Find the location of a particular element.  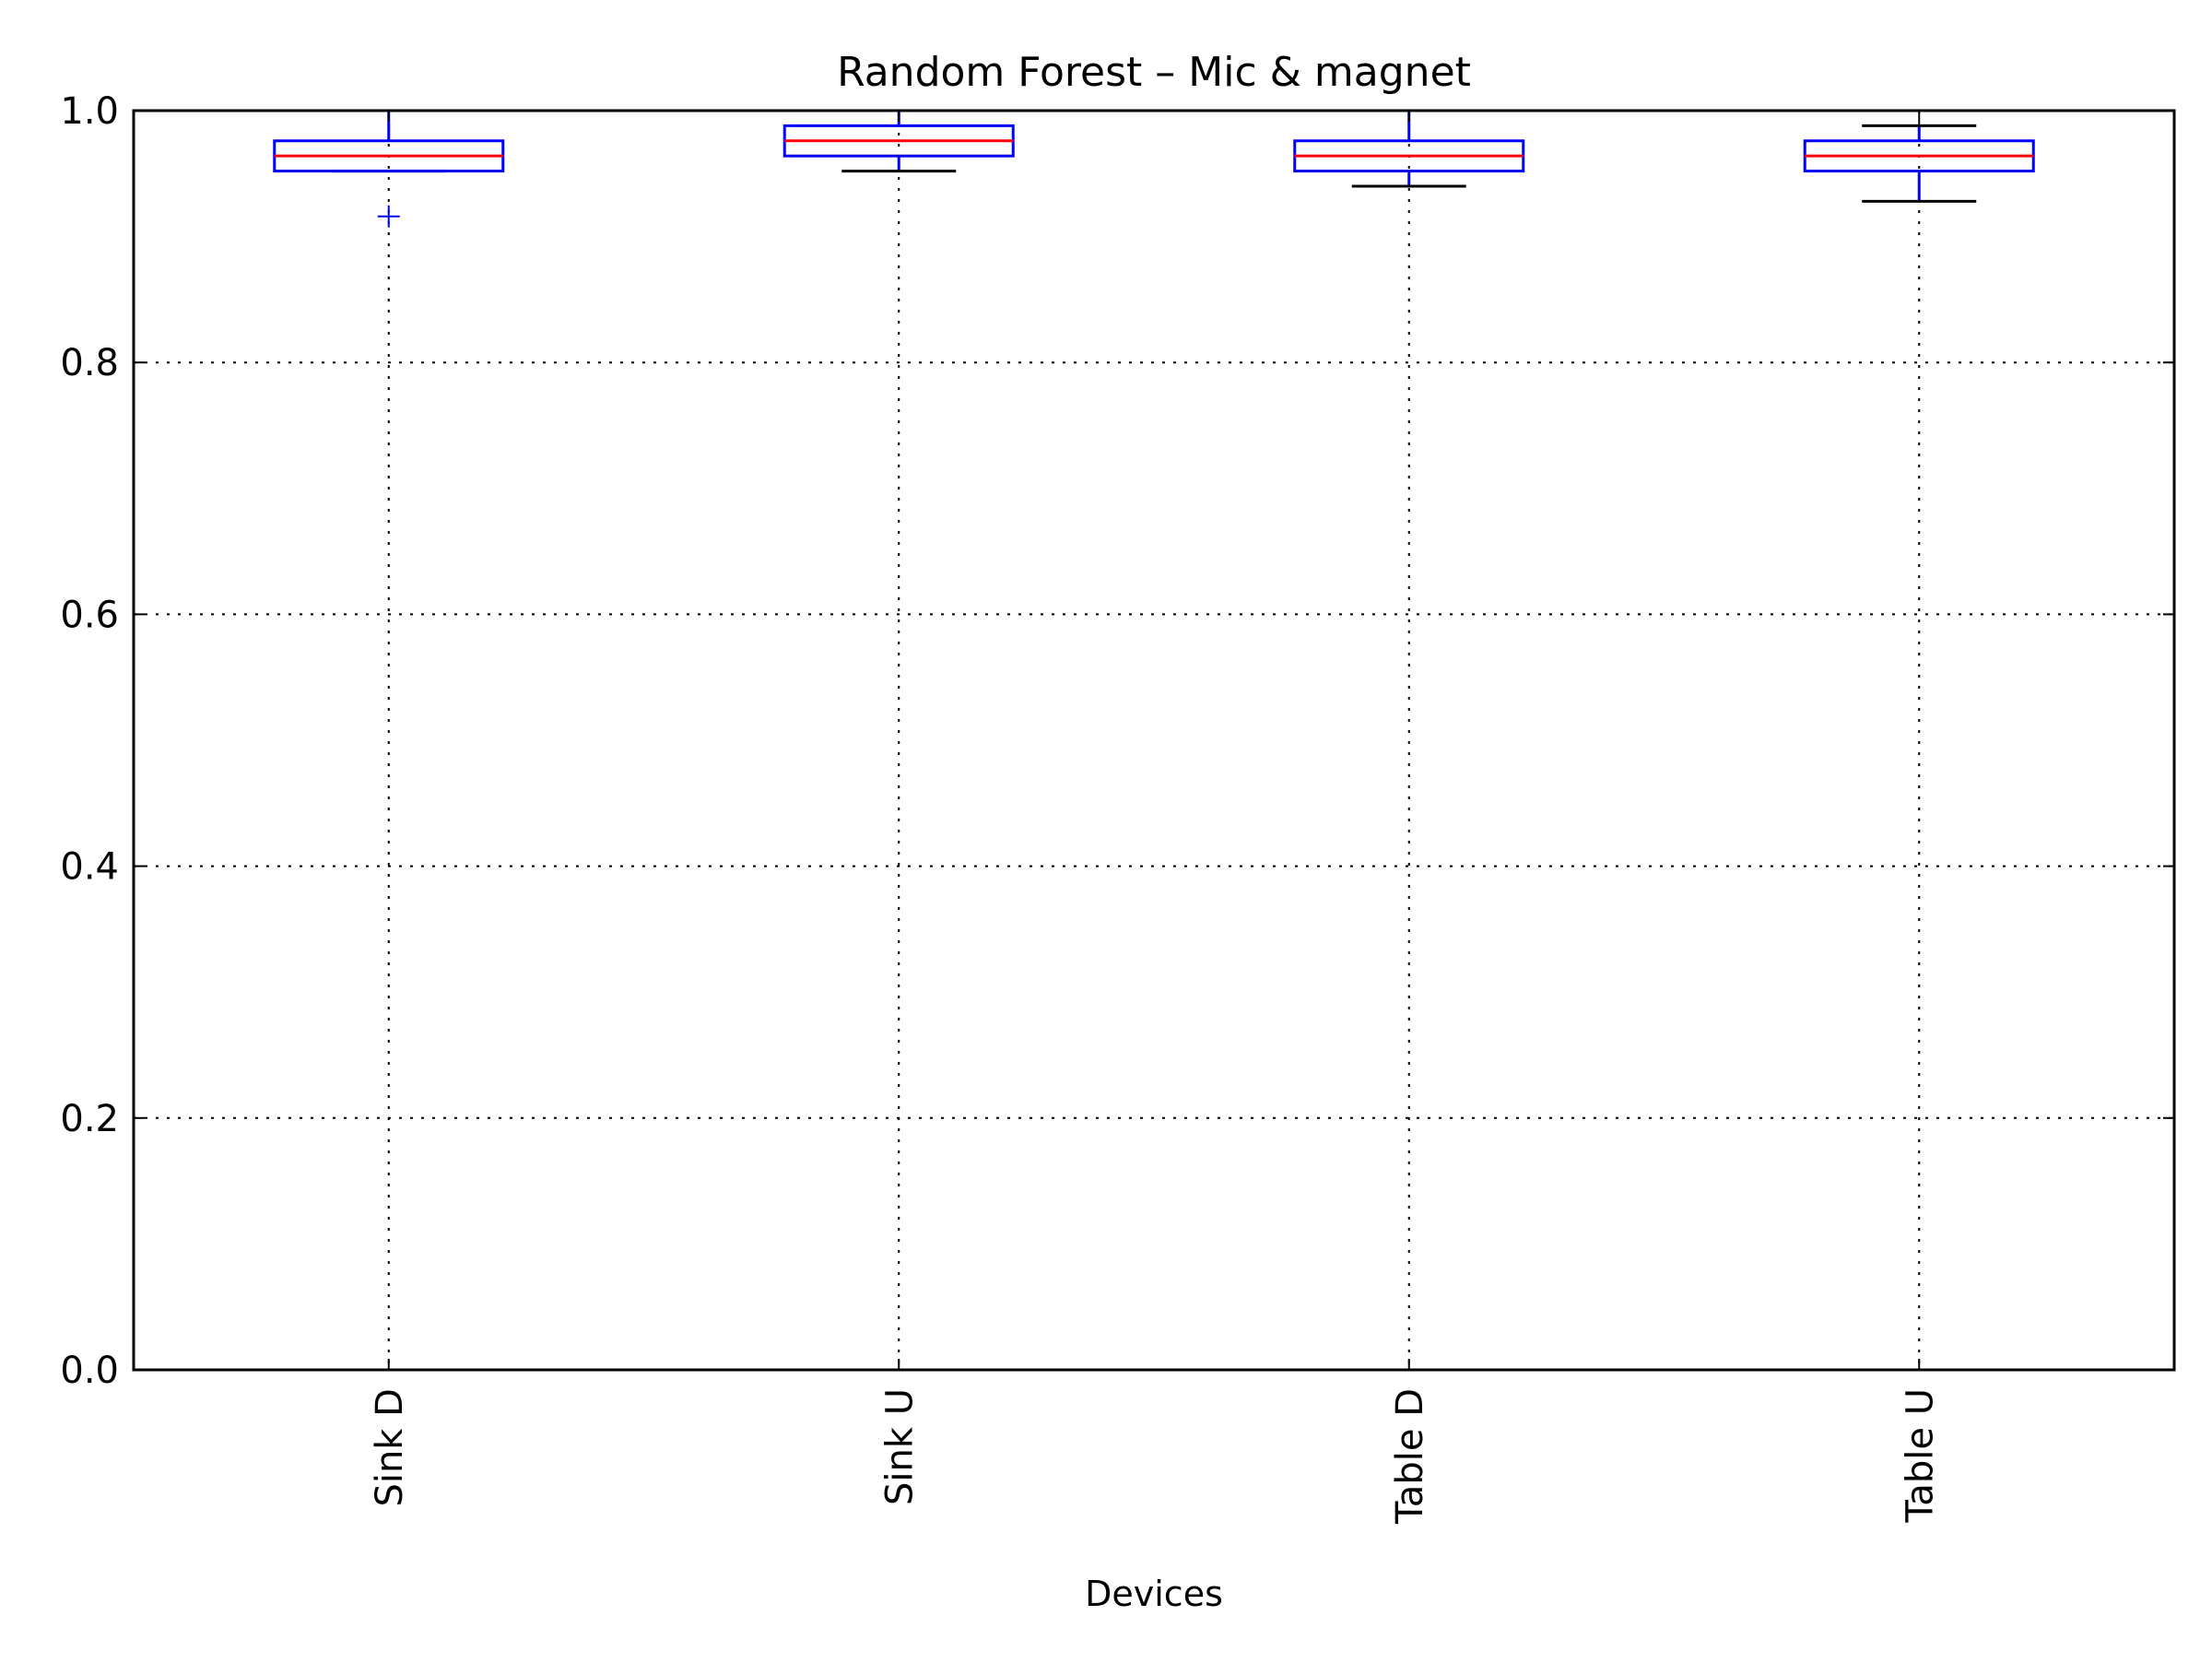

x-tick-label: Sink U is located at coordinates (899, 1446).